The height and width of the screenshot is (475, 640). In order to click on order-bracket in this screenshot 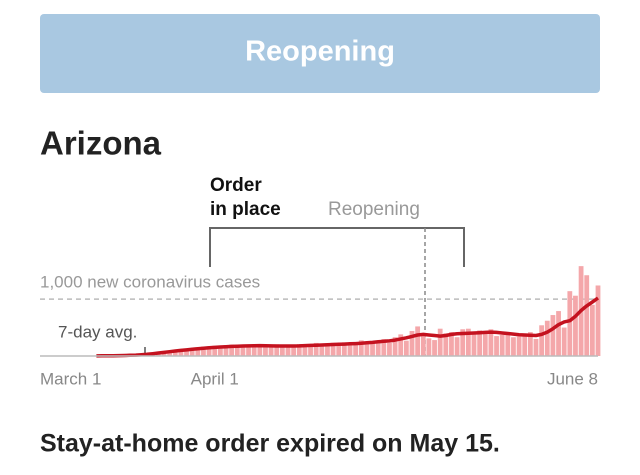, I will do `click(337, 247)`.